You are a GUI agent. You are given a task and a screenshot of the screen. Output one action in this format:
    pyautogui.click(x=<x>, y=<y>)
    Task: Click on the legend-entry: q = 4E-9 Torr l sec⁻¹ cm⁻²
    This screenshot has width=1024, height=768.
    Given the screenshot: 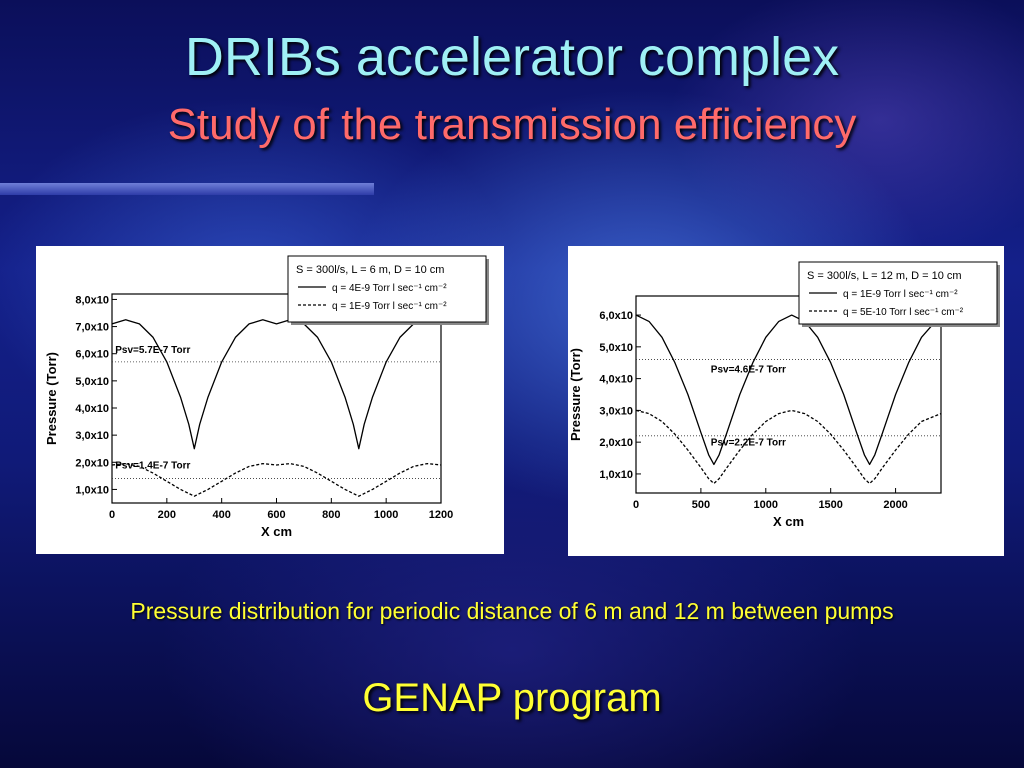 What is the action you would take?
    pyautogui.click(x=389, y=288)
    